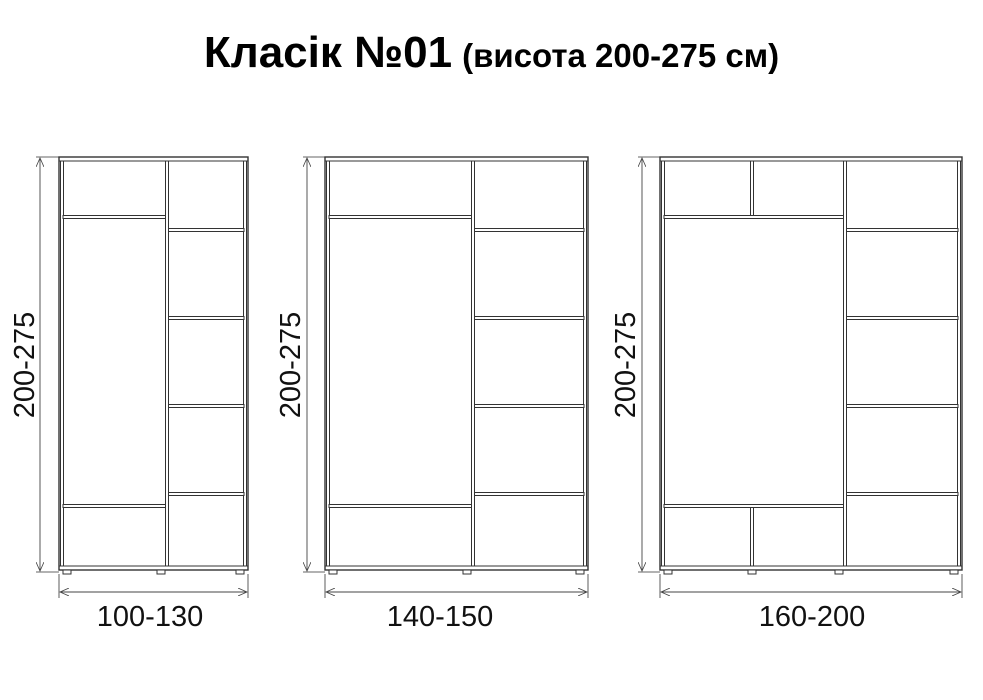 The image size is (983, 700). What do you see at coordinates (440, 617) in the screenshot?
I see `width-label-2: 140-150` at bounding box center [440, 617].